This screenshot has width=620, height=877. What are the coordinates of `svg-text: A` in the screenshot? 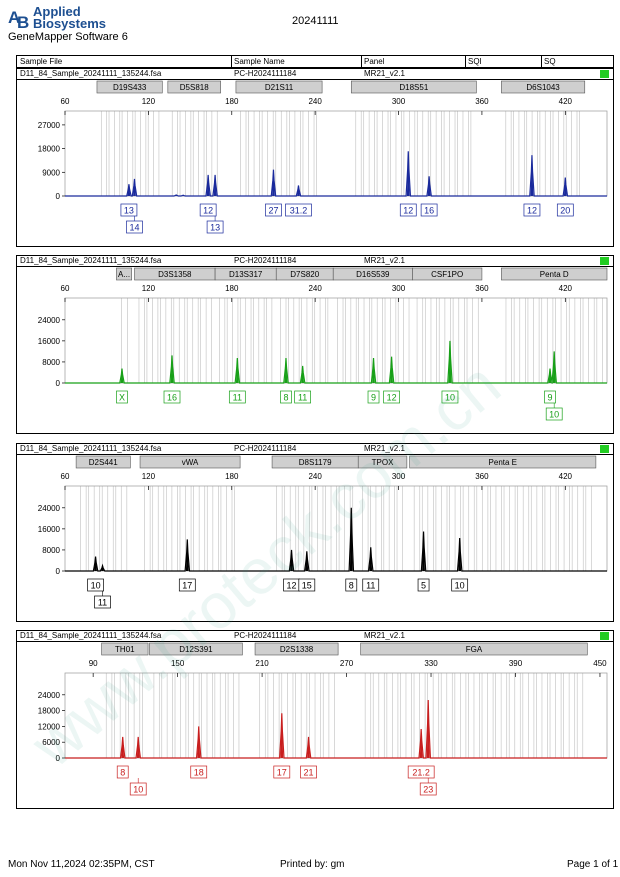 It's located at (14, 17).